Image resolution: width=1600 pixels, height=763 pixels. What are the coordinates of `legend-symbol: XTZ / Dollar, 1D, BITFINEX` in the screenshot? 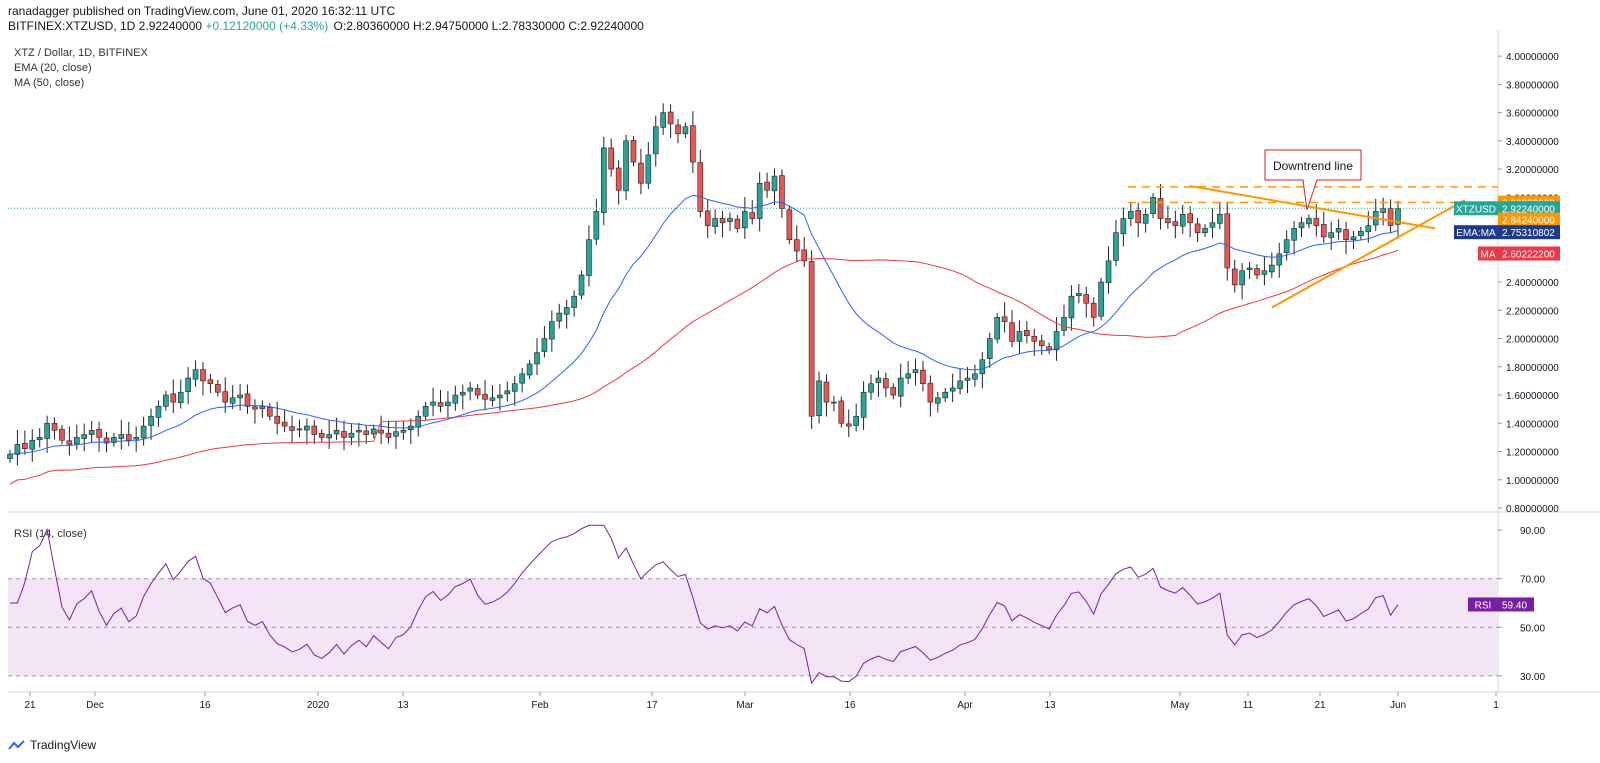 It's located at (81, 53).